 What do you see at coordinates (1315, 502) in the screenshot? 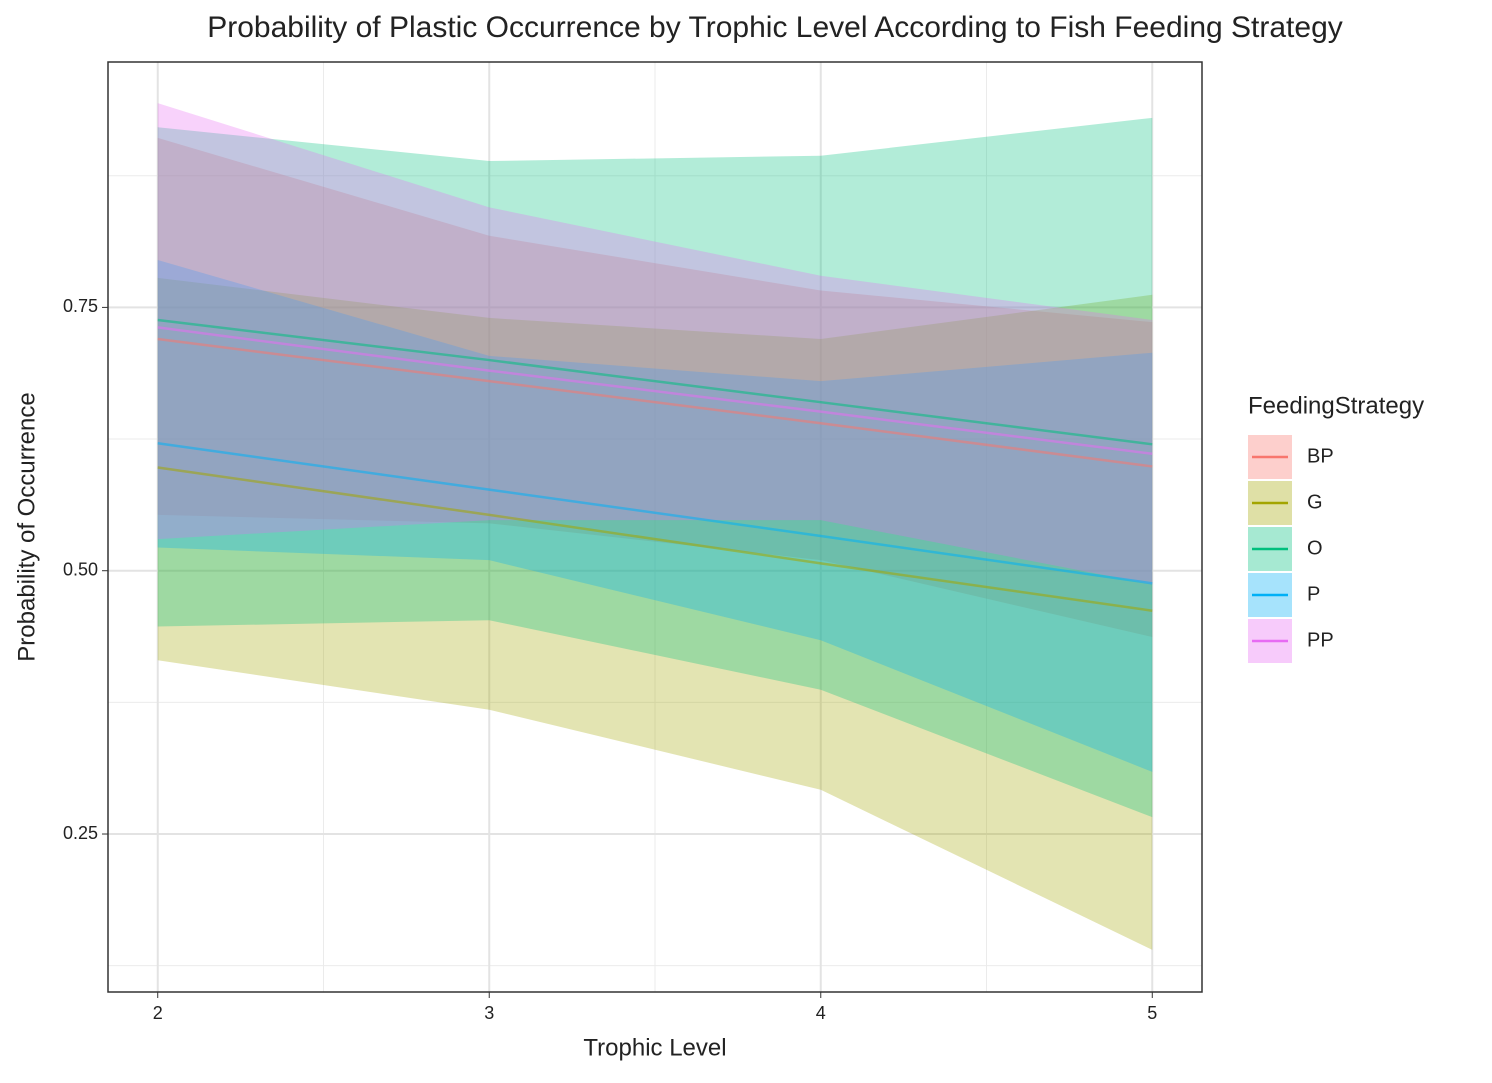
I see `legend-label: G` at bounding box center [1315, 502].